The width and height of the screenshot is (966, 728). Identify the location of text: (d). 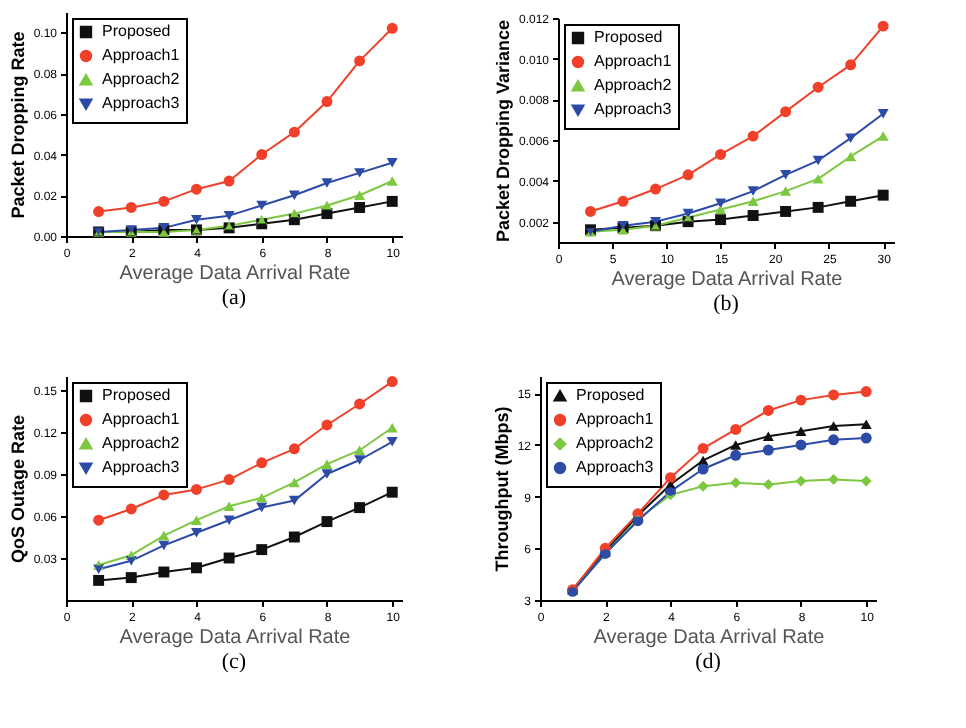
(708, 662).